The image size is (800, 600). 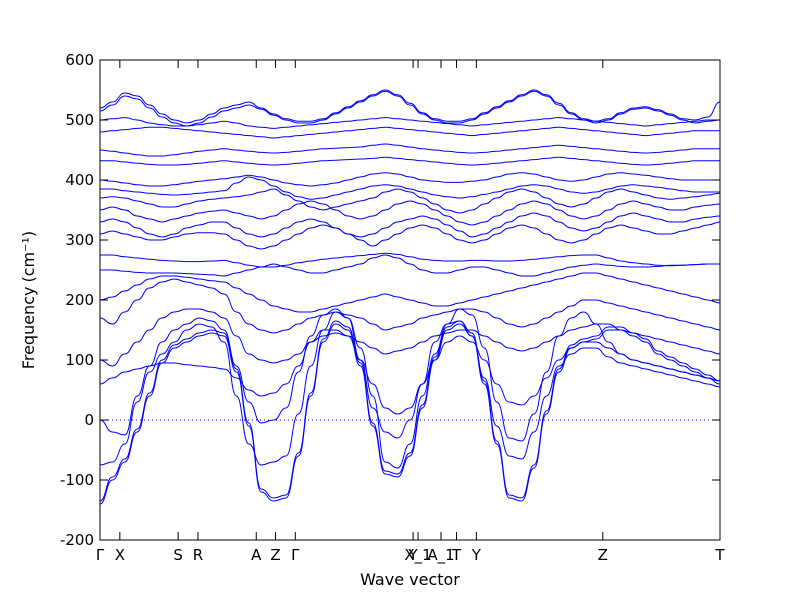 I want to click on y-tick-label: 600, so click(x=79, y=60).